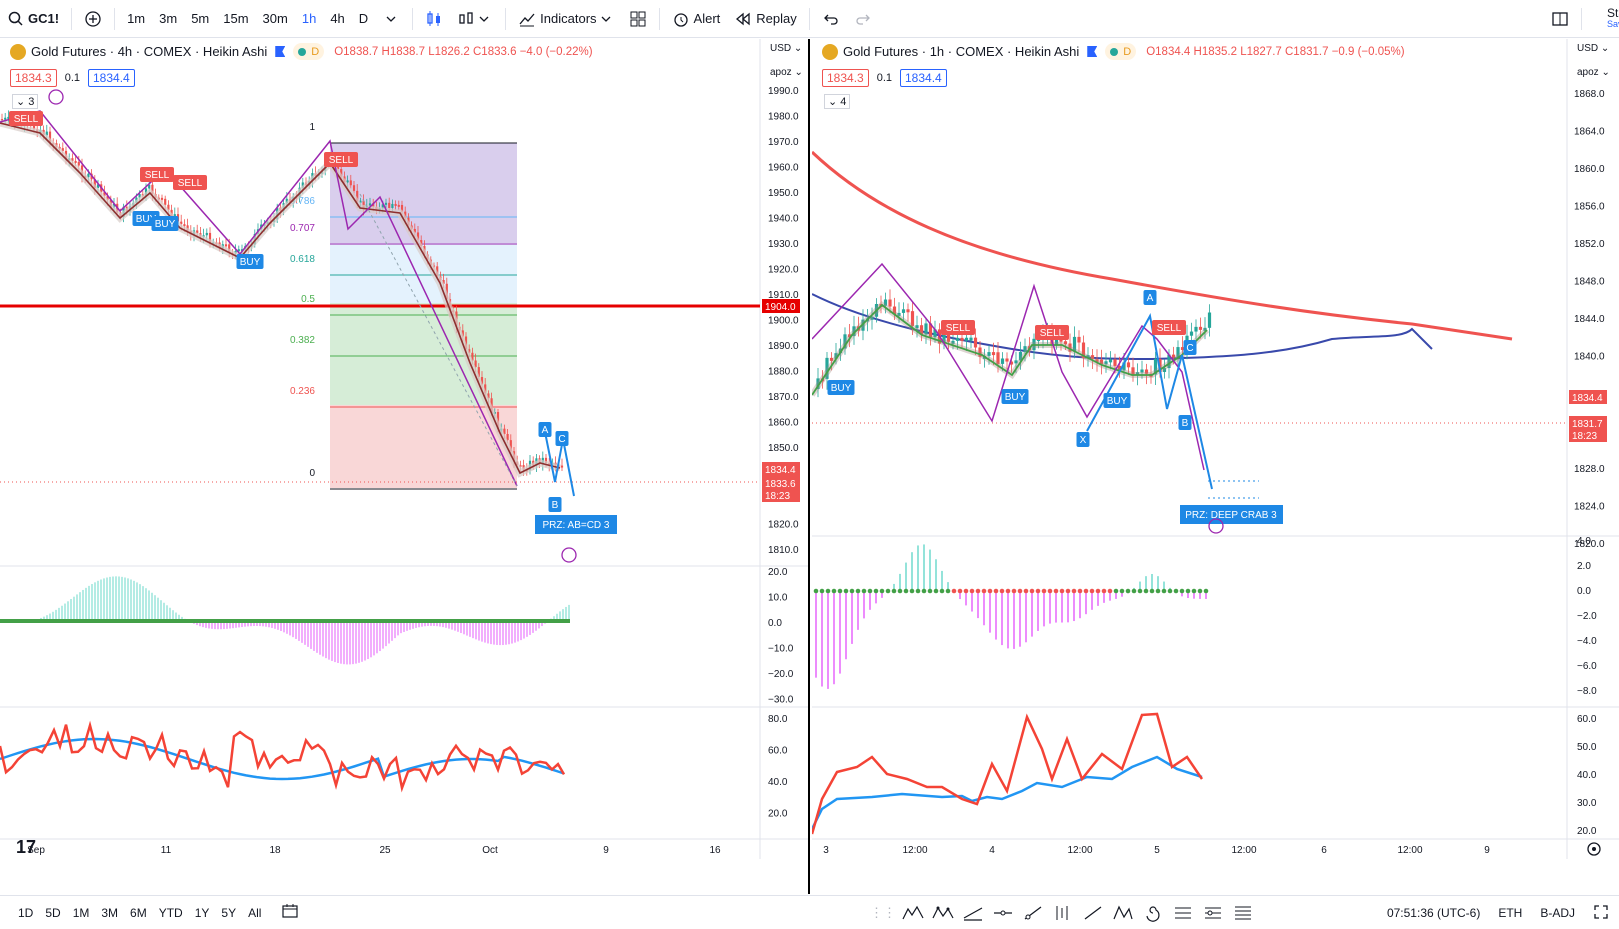 The width and height of the screenshot is (1619, 929). Describe the element at coordinates (1587, 691) in the screenshot. I see `macd-axis-label: −8.0` at that location.